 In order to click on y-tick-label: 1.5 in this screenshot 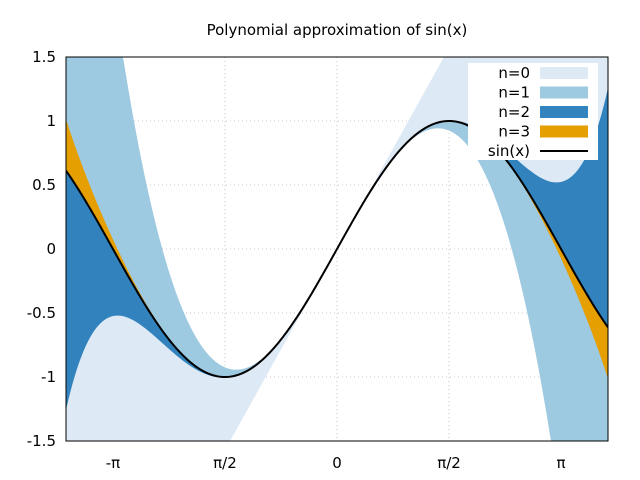, I will do `click(44, 57)`.